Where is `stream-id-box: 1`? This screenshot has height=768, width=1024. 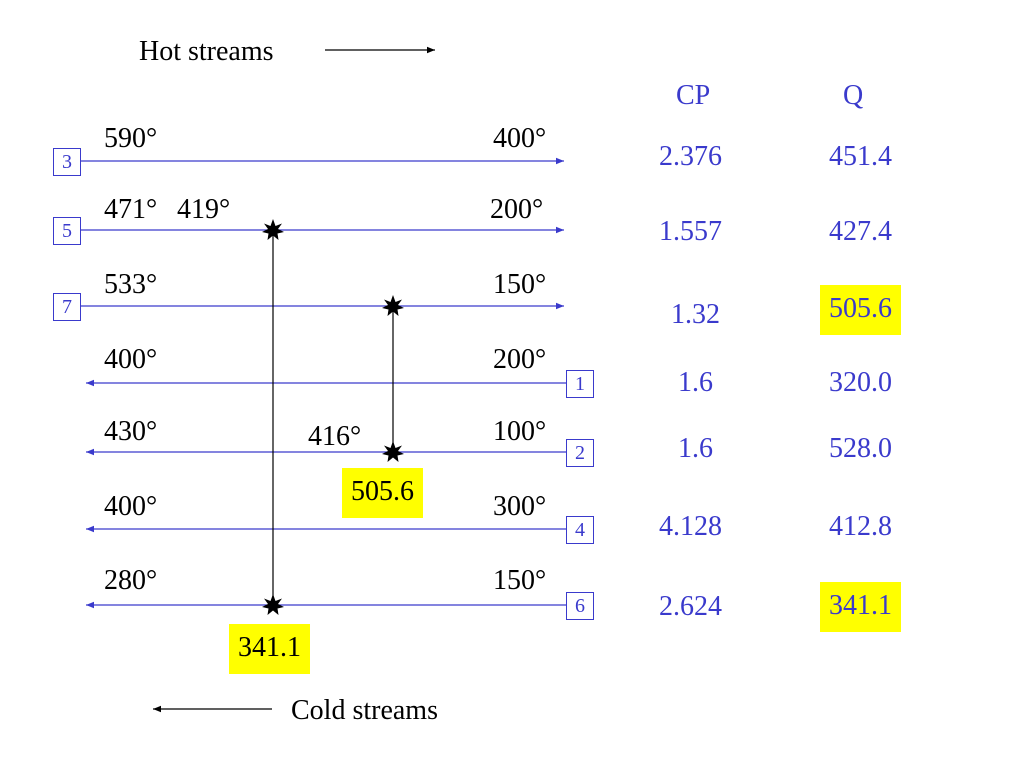 stream-id-box: 1 is located at coordinates (580, 384).